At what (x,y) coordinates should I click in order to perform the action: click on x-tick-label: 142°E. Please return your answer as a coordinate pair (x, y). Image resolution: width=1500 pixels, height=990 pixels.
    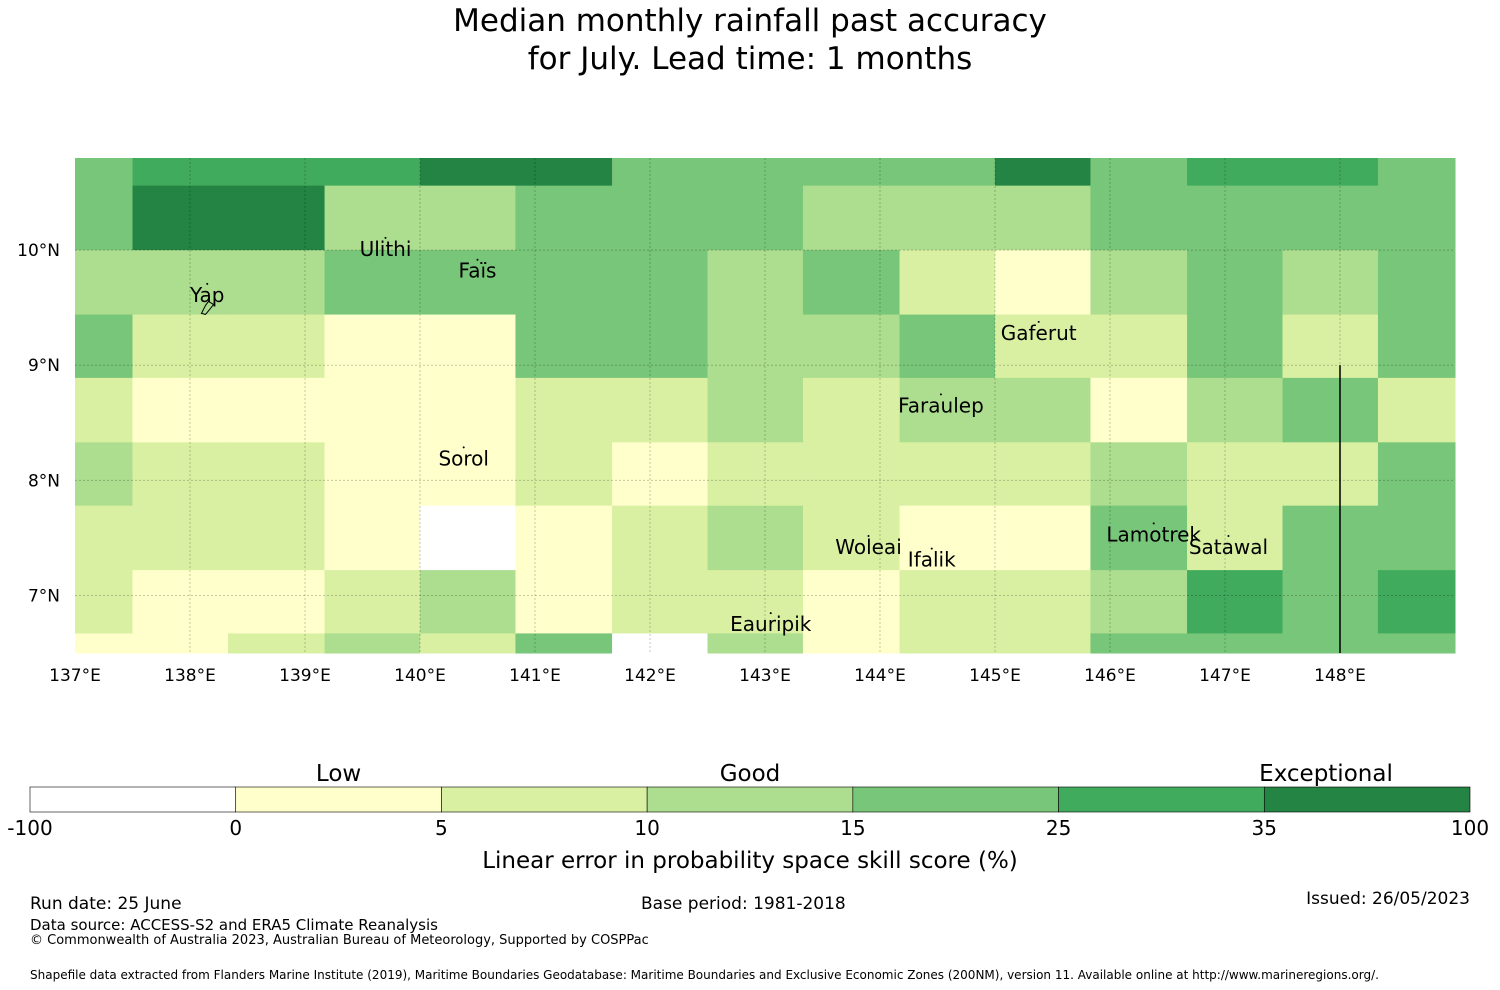
    Looking at the image, I should click on (650, 676).